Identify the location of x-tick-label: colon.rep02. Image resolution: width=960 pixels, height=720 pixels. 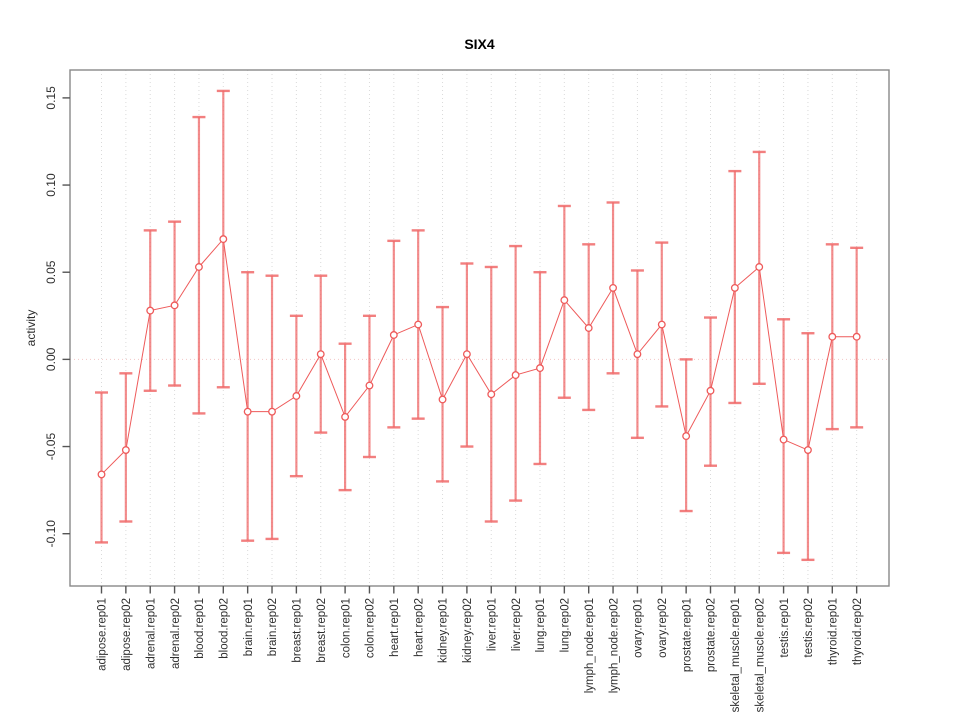
(371, 628).